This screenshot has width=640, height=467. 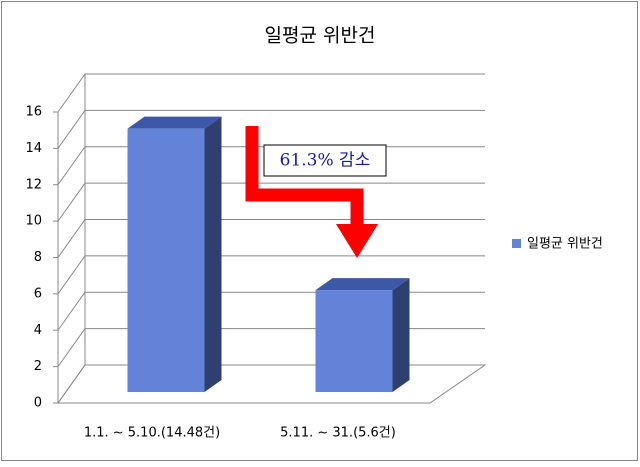 I want to click on annotation: 61.3% 감소, so click(x=325, y=161).